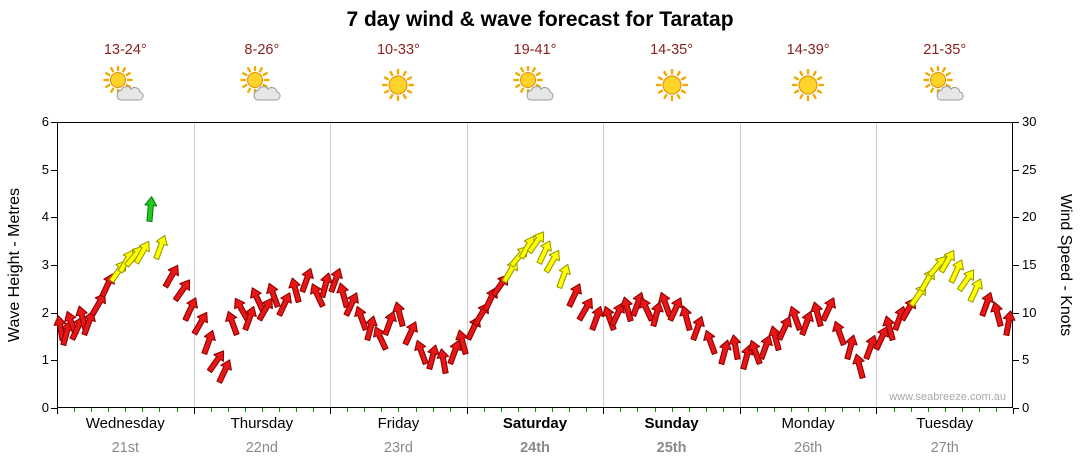  I want to click on day-date: 21st, so click(125, 448).